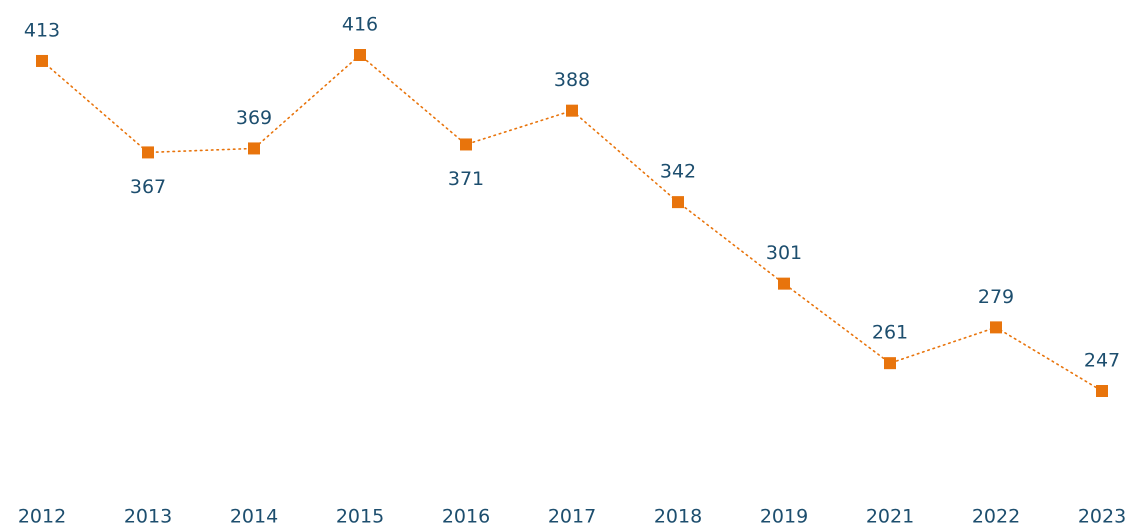 This screenshot has height=527, width=1134. What do you see at coordinates (784, 253) in the screenshot?
I see `data-label: 301` at bounding box center [784, 253].